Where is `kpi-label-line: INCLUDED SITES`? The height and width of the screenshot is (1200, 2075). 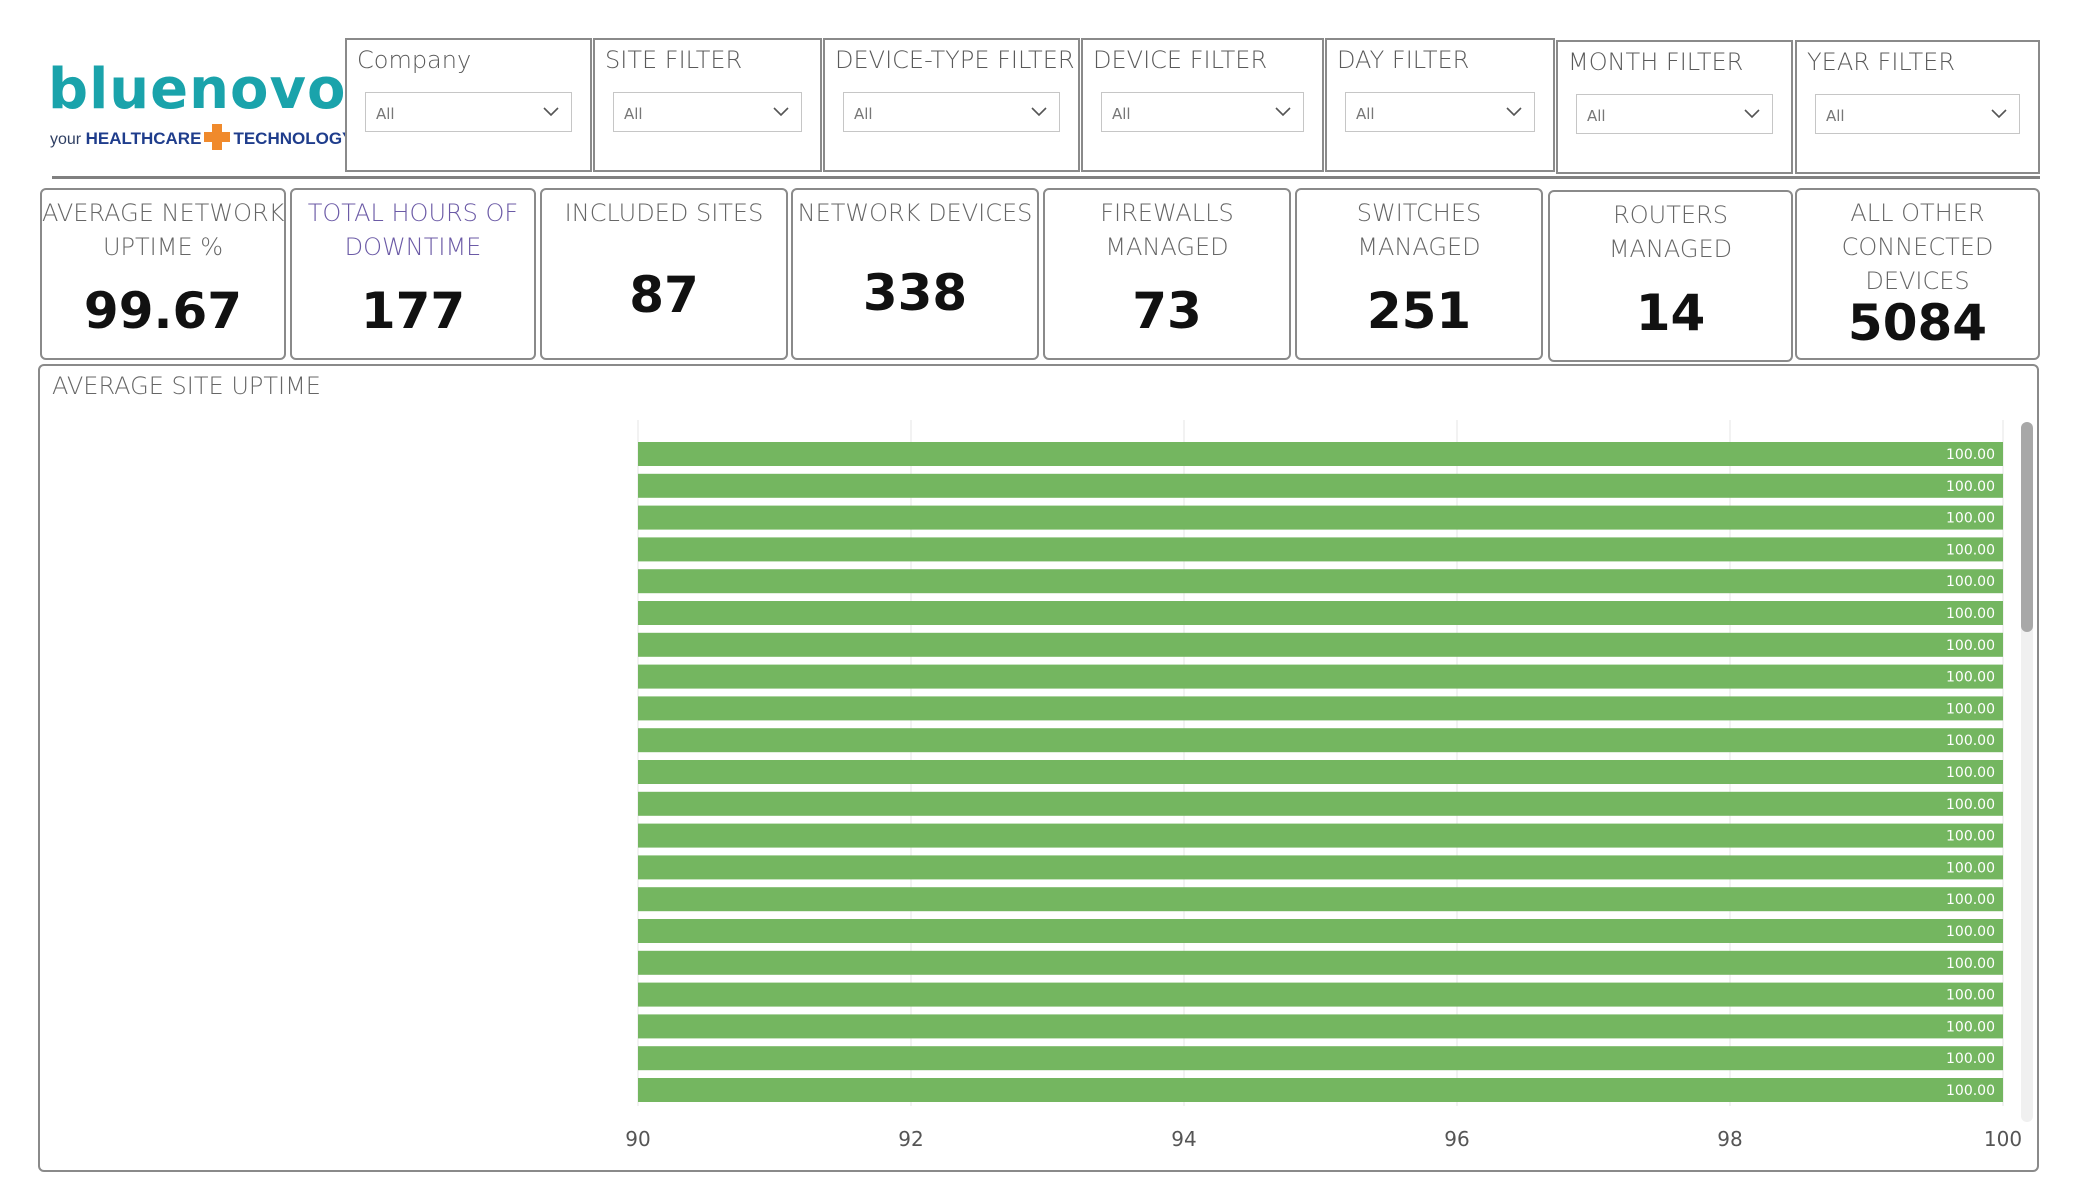
kpi-label-line: INCLUDED SITES is located at coordinates (664, 213).